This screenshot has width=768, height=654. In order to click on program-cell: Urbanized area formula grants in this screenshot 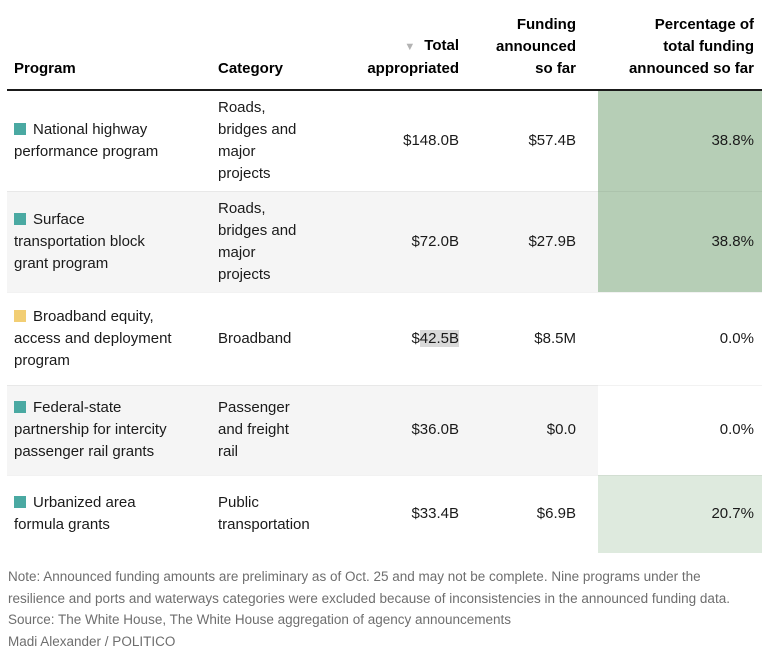, I will do `click(112, 514)`.